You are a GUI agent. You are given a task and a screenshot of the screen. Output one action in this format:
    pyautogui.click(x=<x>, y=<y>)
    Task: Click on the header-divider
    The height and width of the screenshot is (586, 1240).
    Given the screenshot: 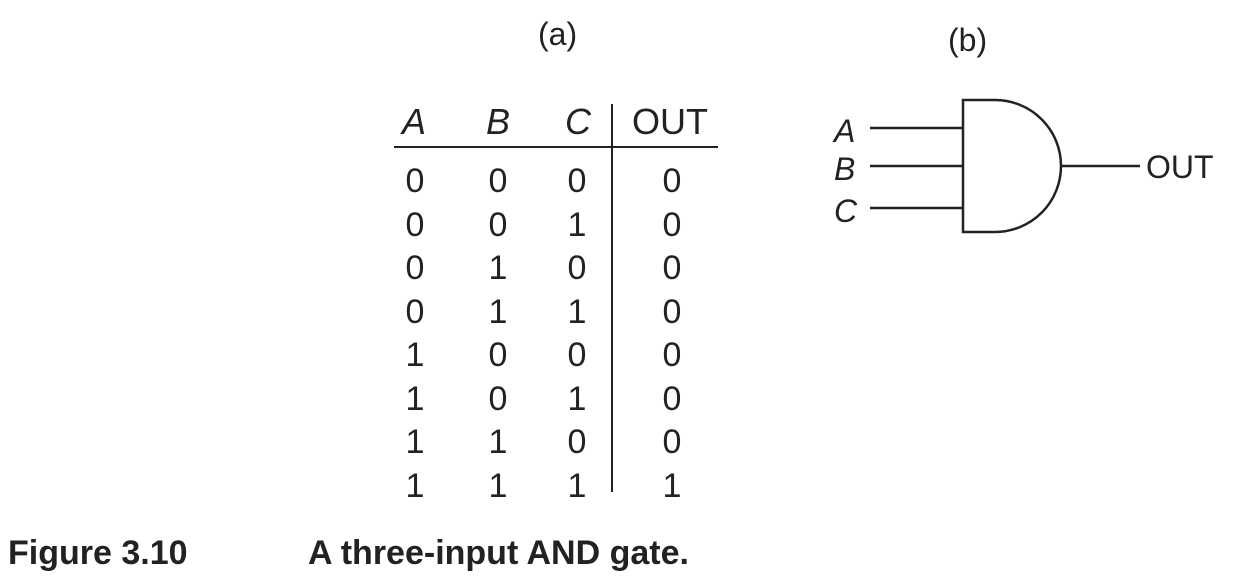 What is the action you would take?
    pyautogui.click(x=556, y=147)
    